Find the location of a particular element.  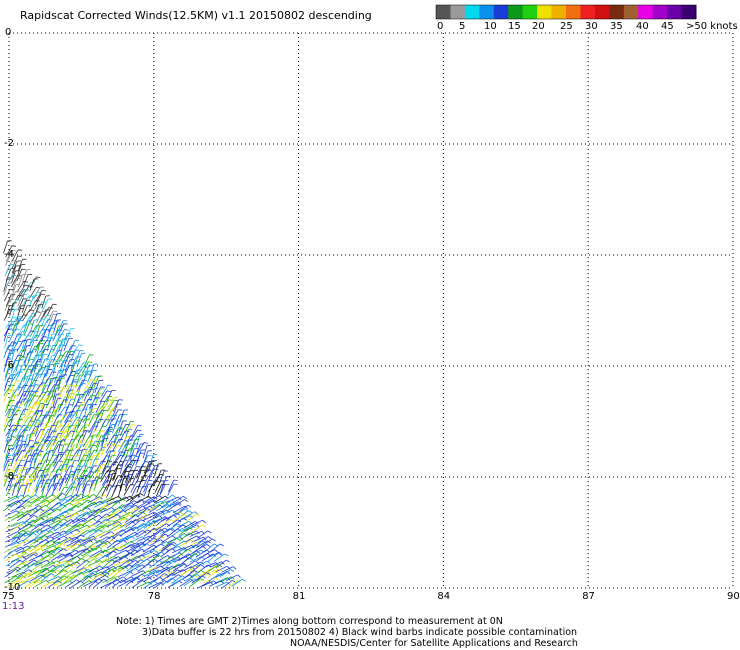

lon-tick-label: 81 is located at coordinates (299, 596).